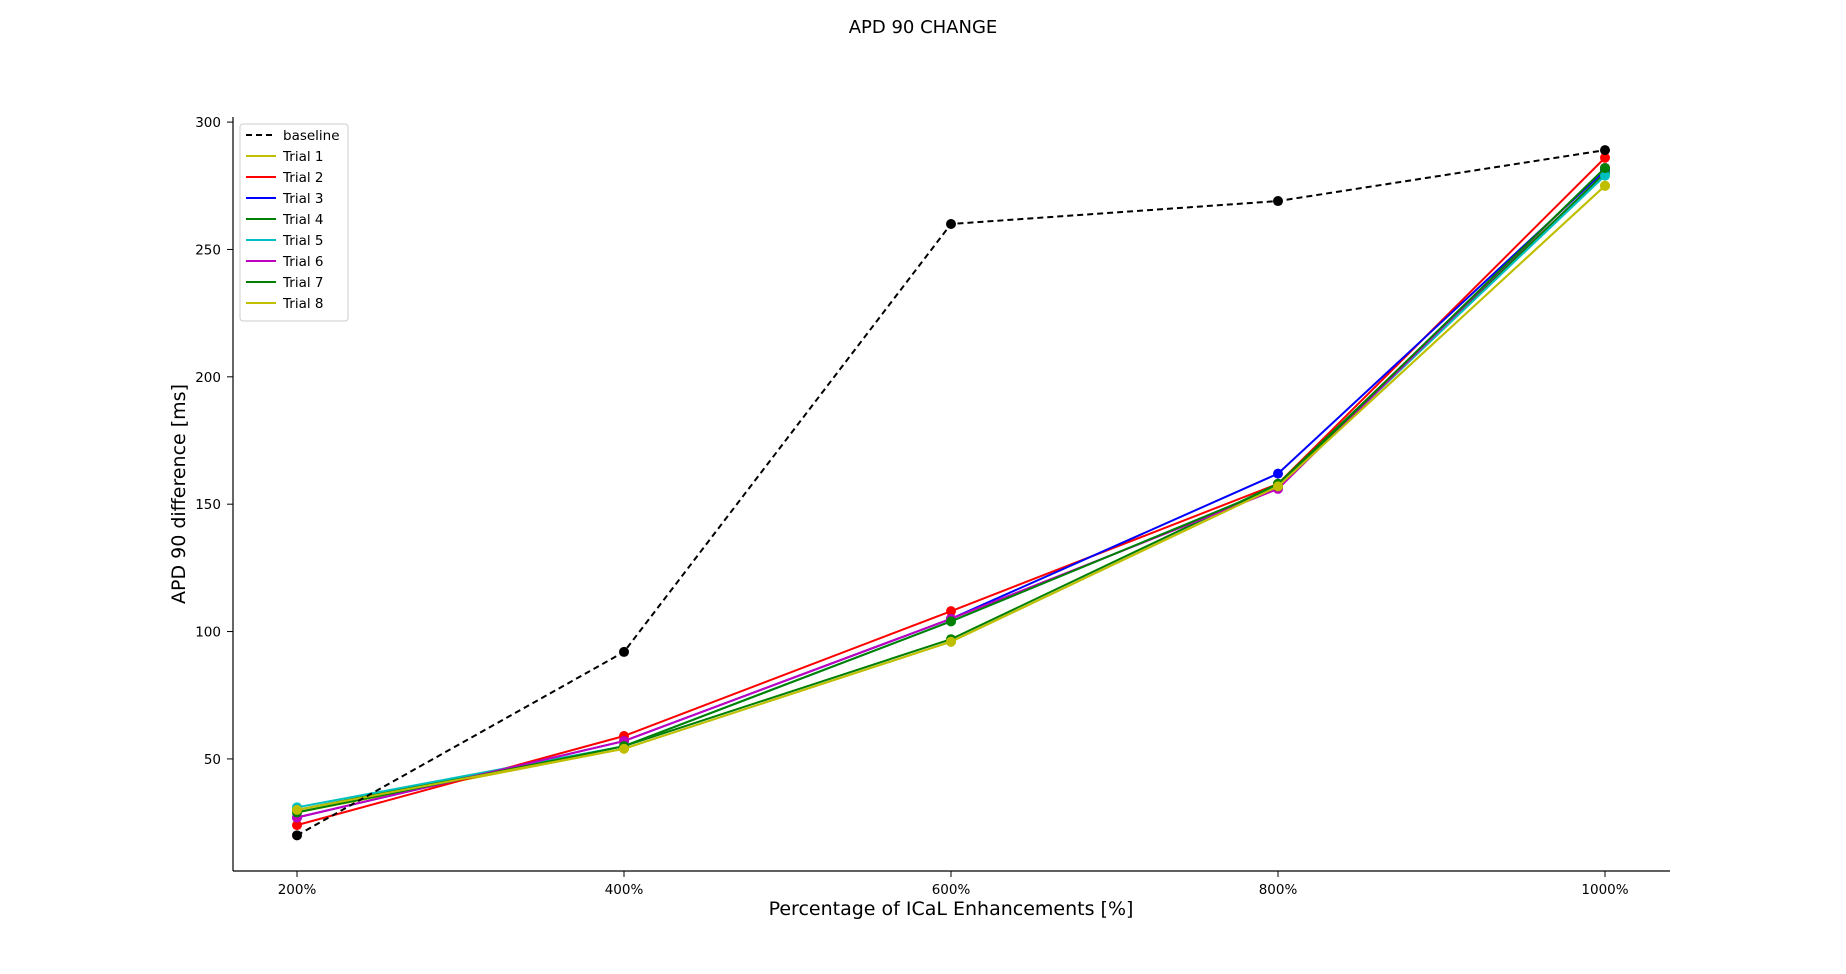  I want to click on legend-label: baseline, so click(311, 136).